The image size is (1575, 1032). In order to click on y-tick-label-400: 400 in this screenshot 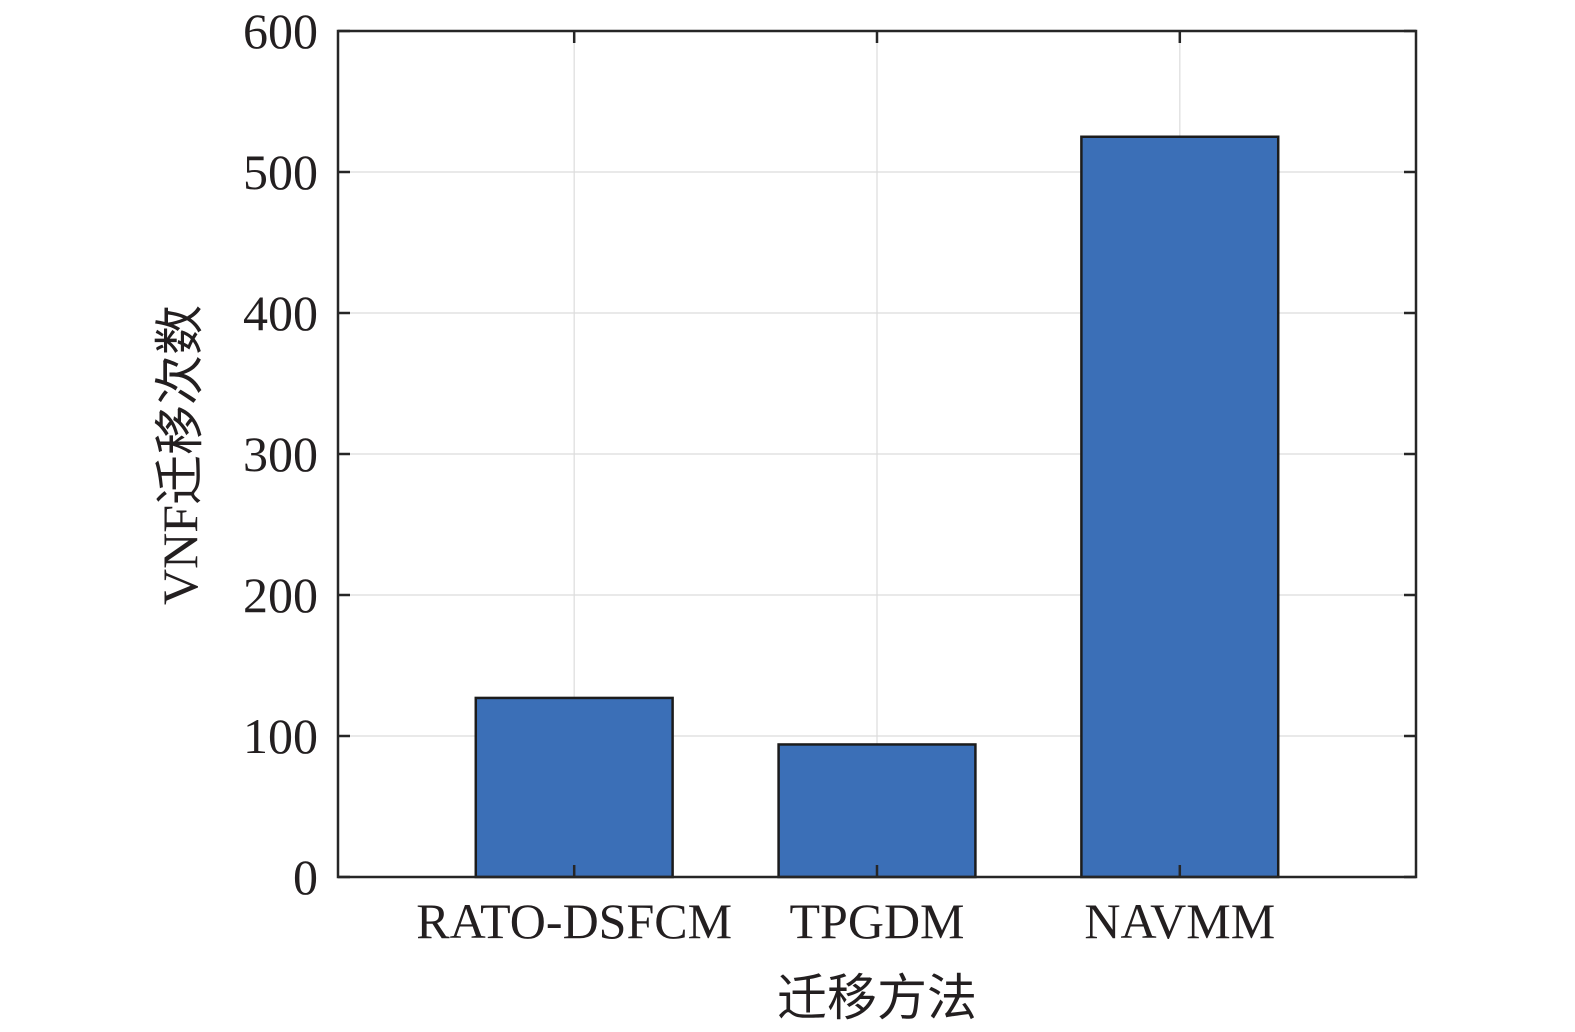, I will do `click(280, 313)`.